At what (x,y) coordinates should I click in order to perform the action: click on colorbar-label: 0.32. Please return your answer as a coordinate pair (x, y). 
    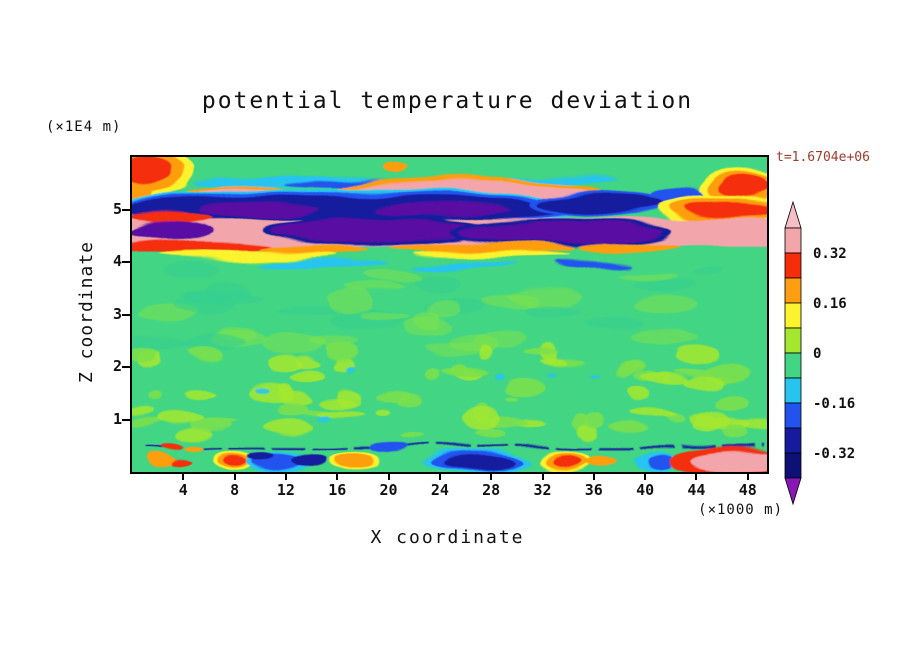
    Looking at the image, I should click on (830, 254).